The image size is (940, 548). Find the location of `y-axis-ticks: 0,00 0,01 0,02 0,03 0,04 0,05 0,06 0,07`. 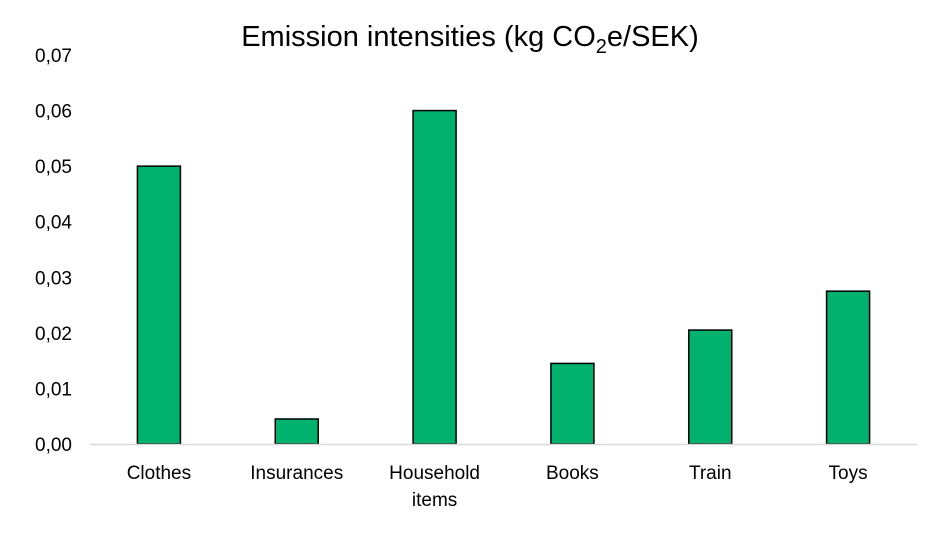

y-axis-ticks: 0,00 0,01 0,02 0,03 0,04 0,05 0,06 0,07 is located at coordinates (53, 251).